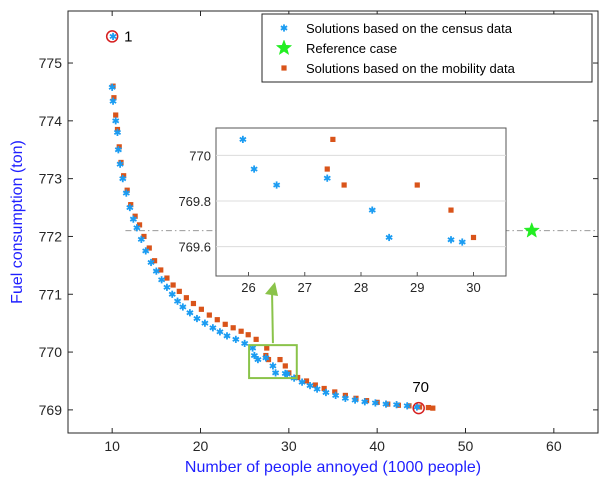 This screenshot has width=600, height=482. What do you see at coordinates (17, 222) in the screenshot?
I see `y-axis-label: Fuel consumption (ton)` at bounding box center [17, 222].